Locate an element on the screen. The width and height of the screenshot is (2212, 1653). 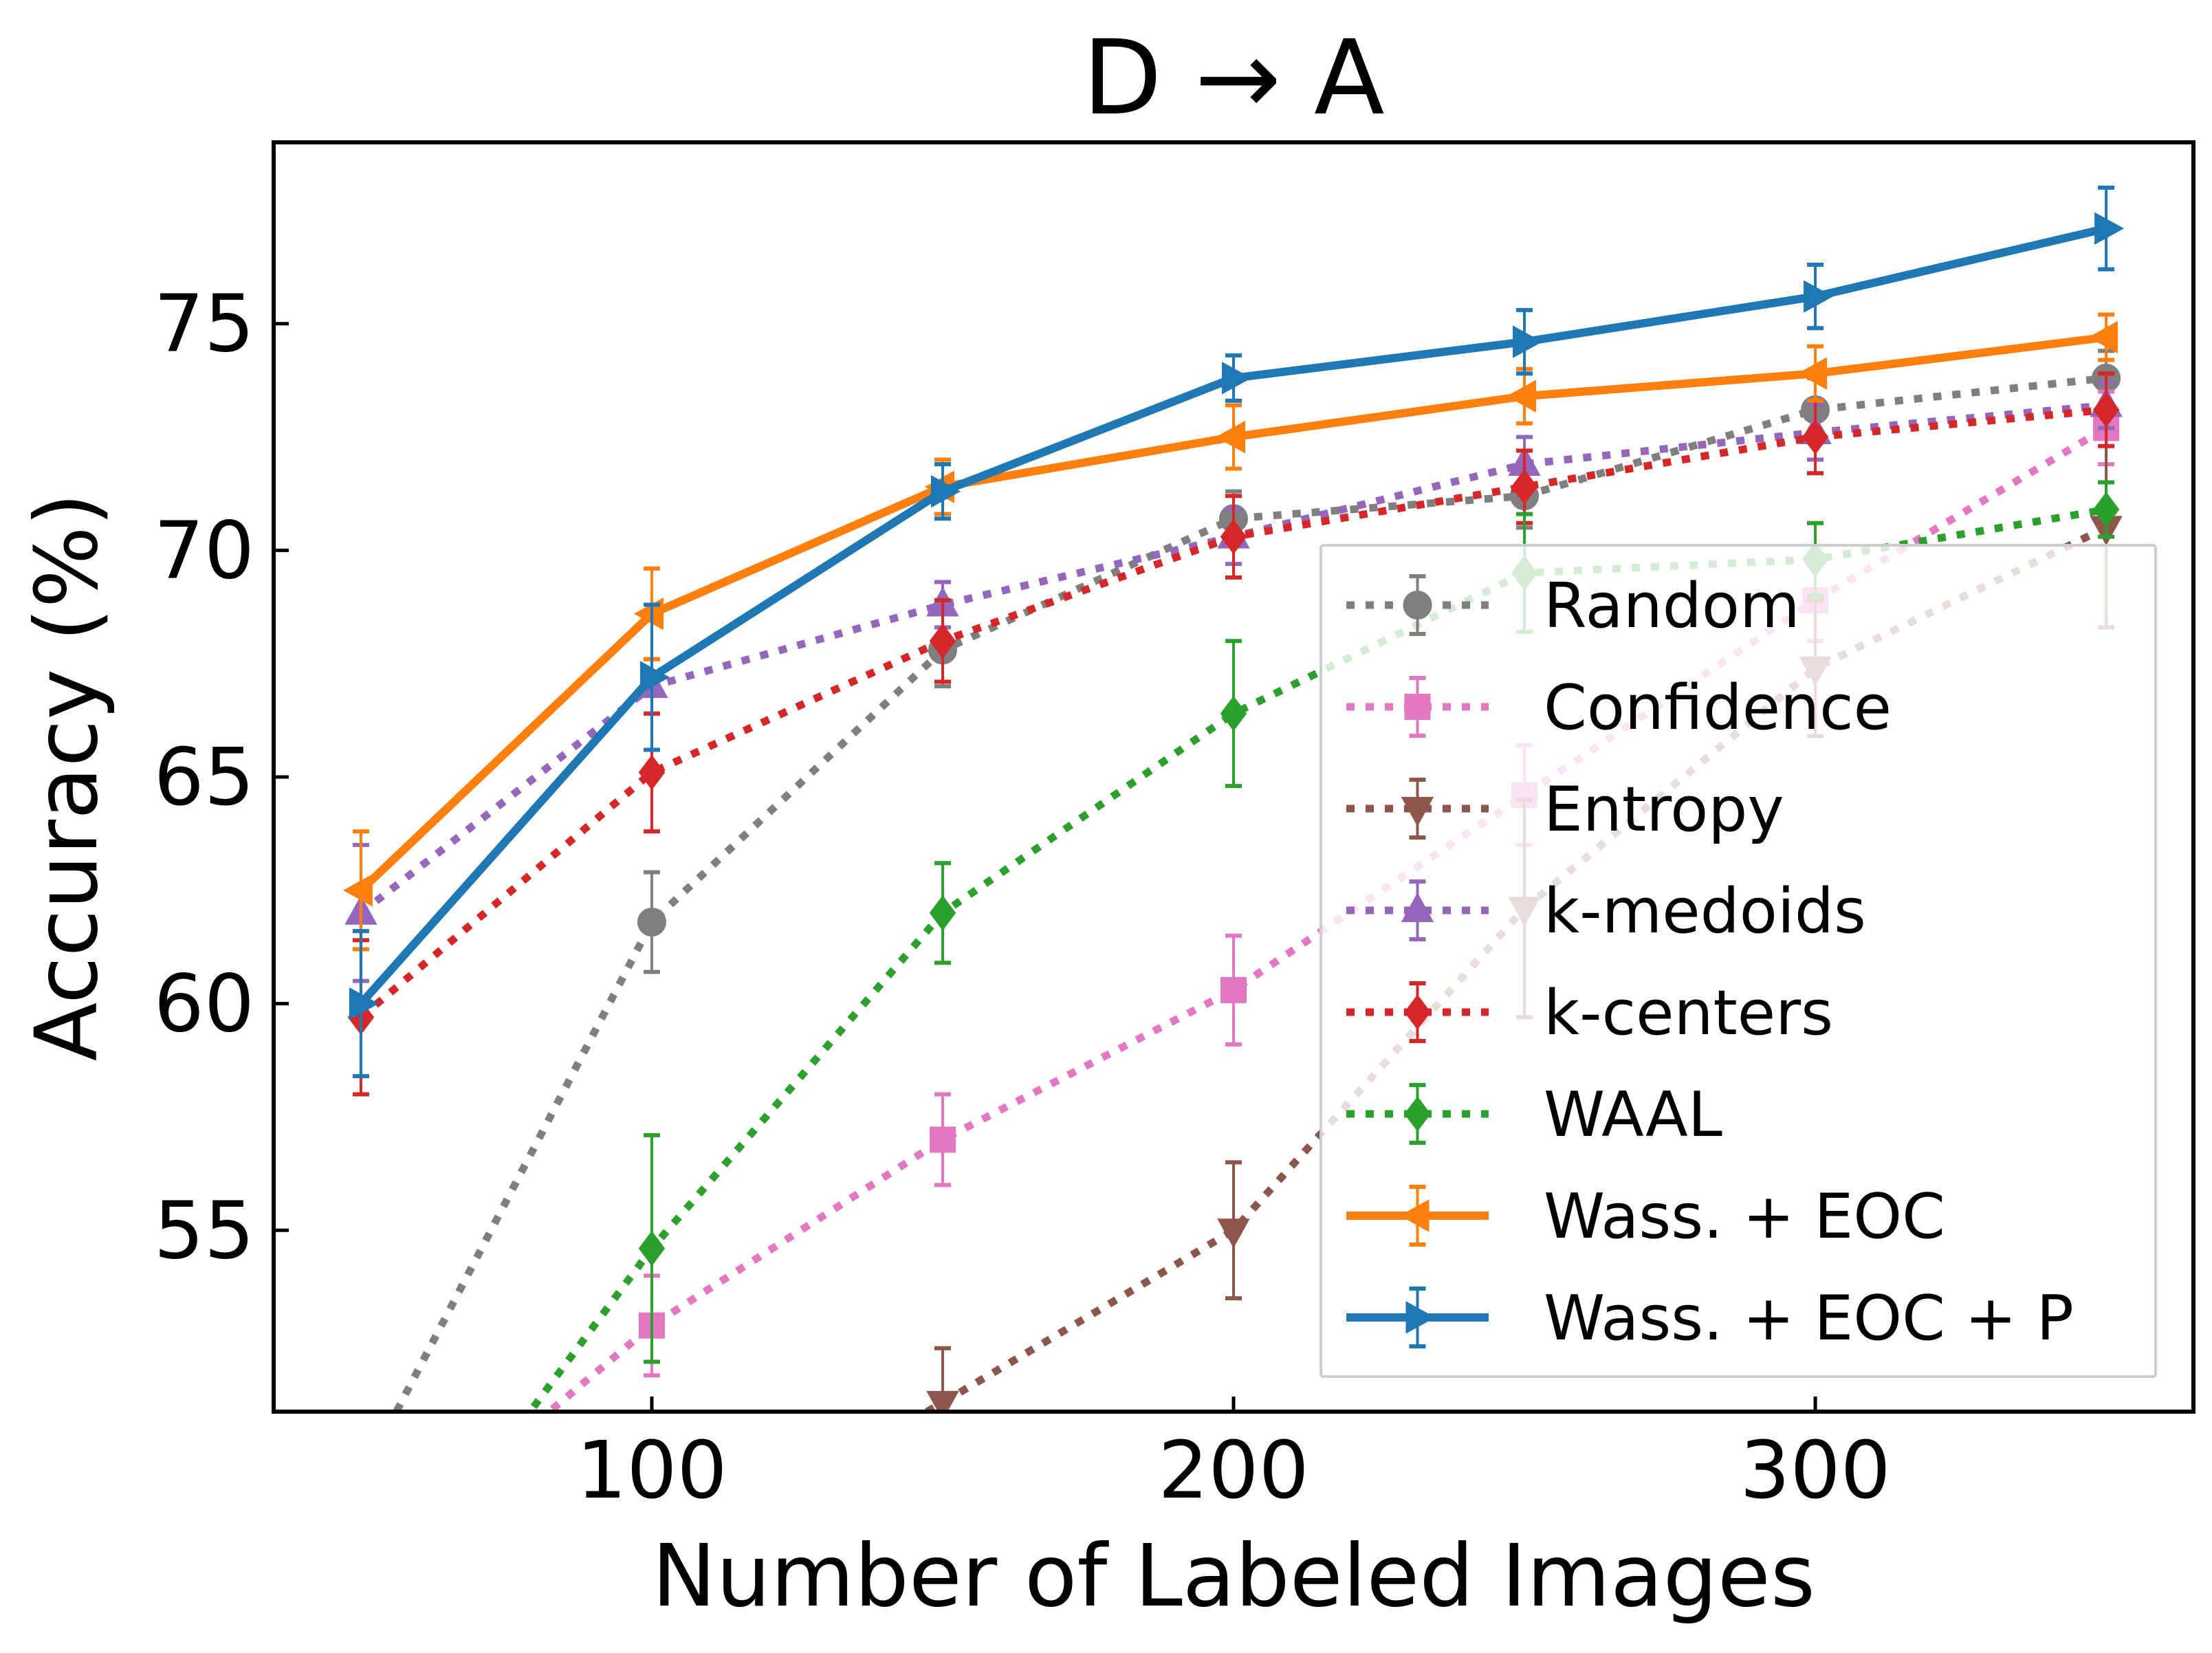
legend-label: WAAL is located at coordinates (1633, 1115).